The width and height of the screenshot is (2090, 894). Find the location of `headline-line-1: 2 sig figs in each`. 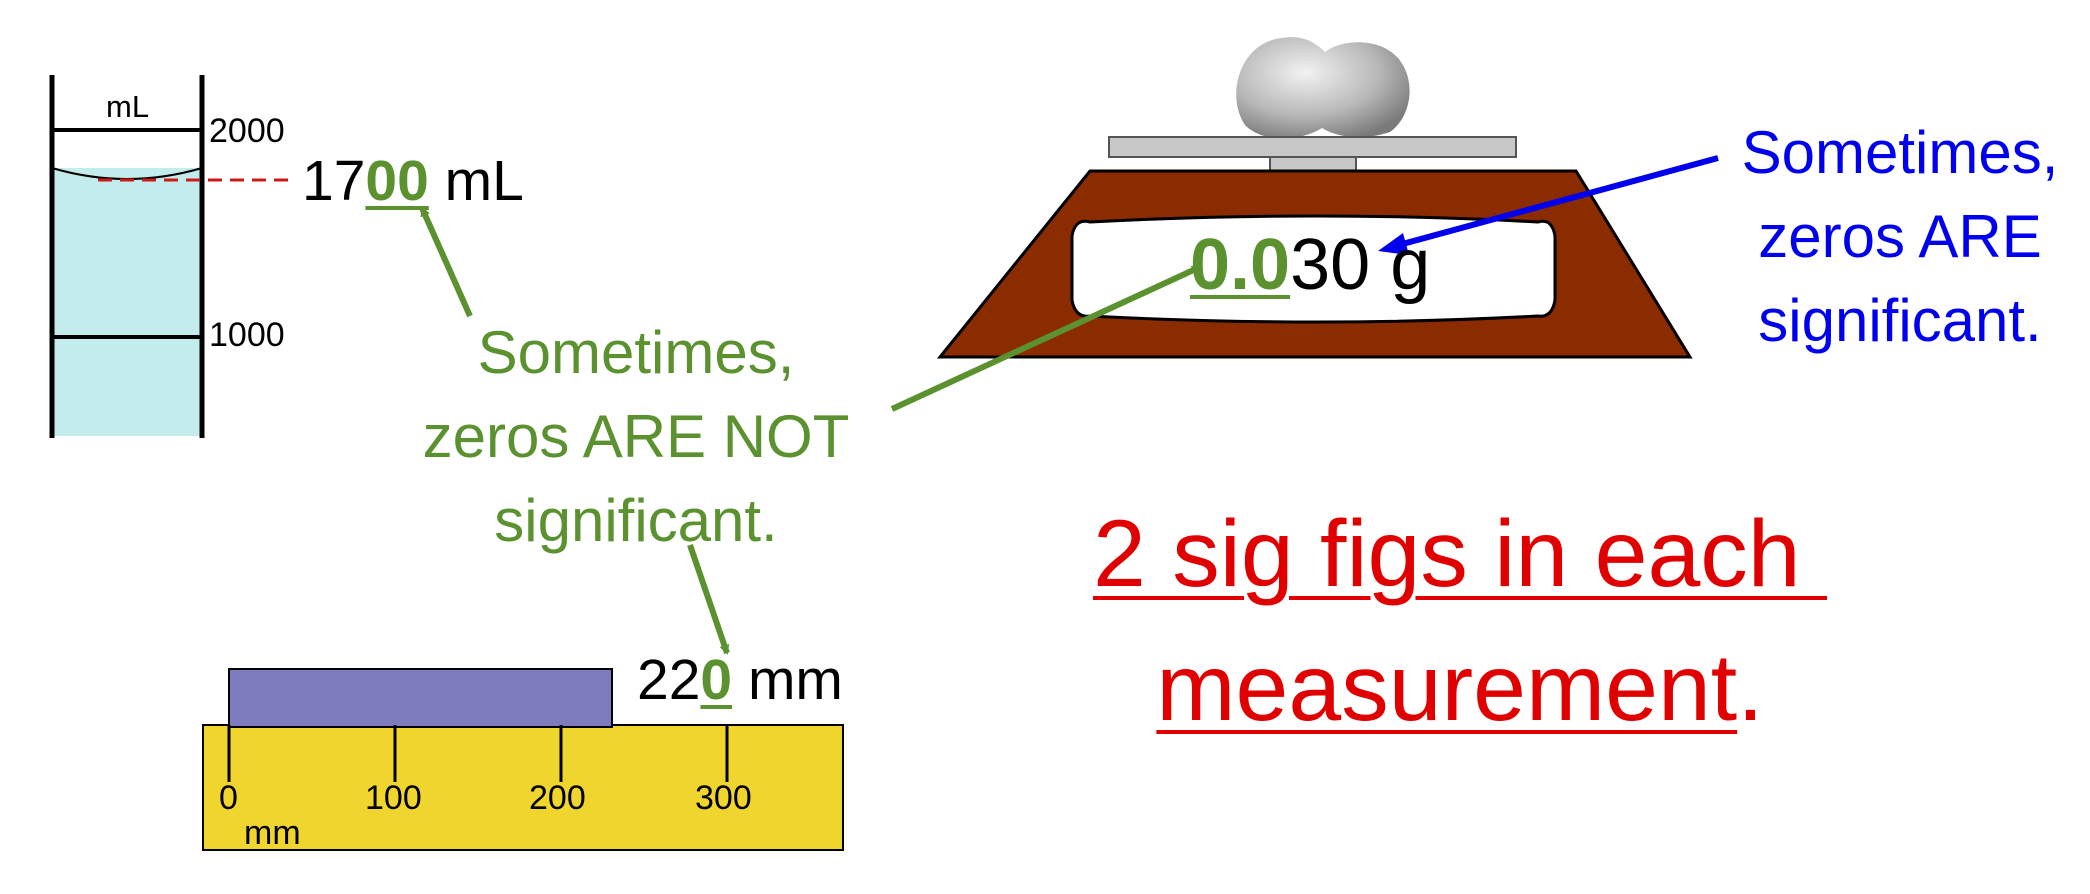

headline-line-1: 2 sig figs in each is located at coordinates (1460, 554).